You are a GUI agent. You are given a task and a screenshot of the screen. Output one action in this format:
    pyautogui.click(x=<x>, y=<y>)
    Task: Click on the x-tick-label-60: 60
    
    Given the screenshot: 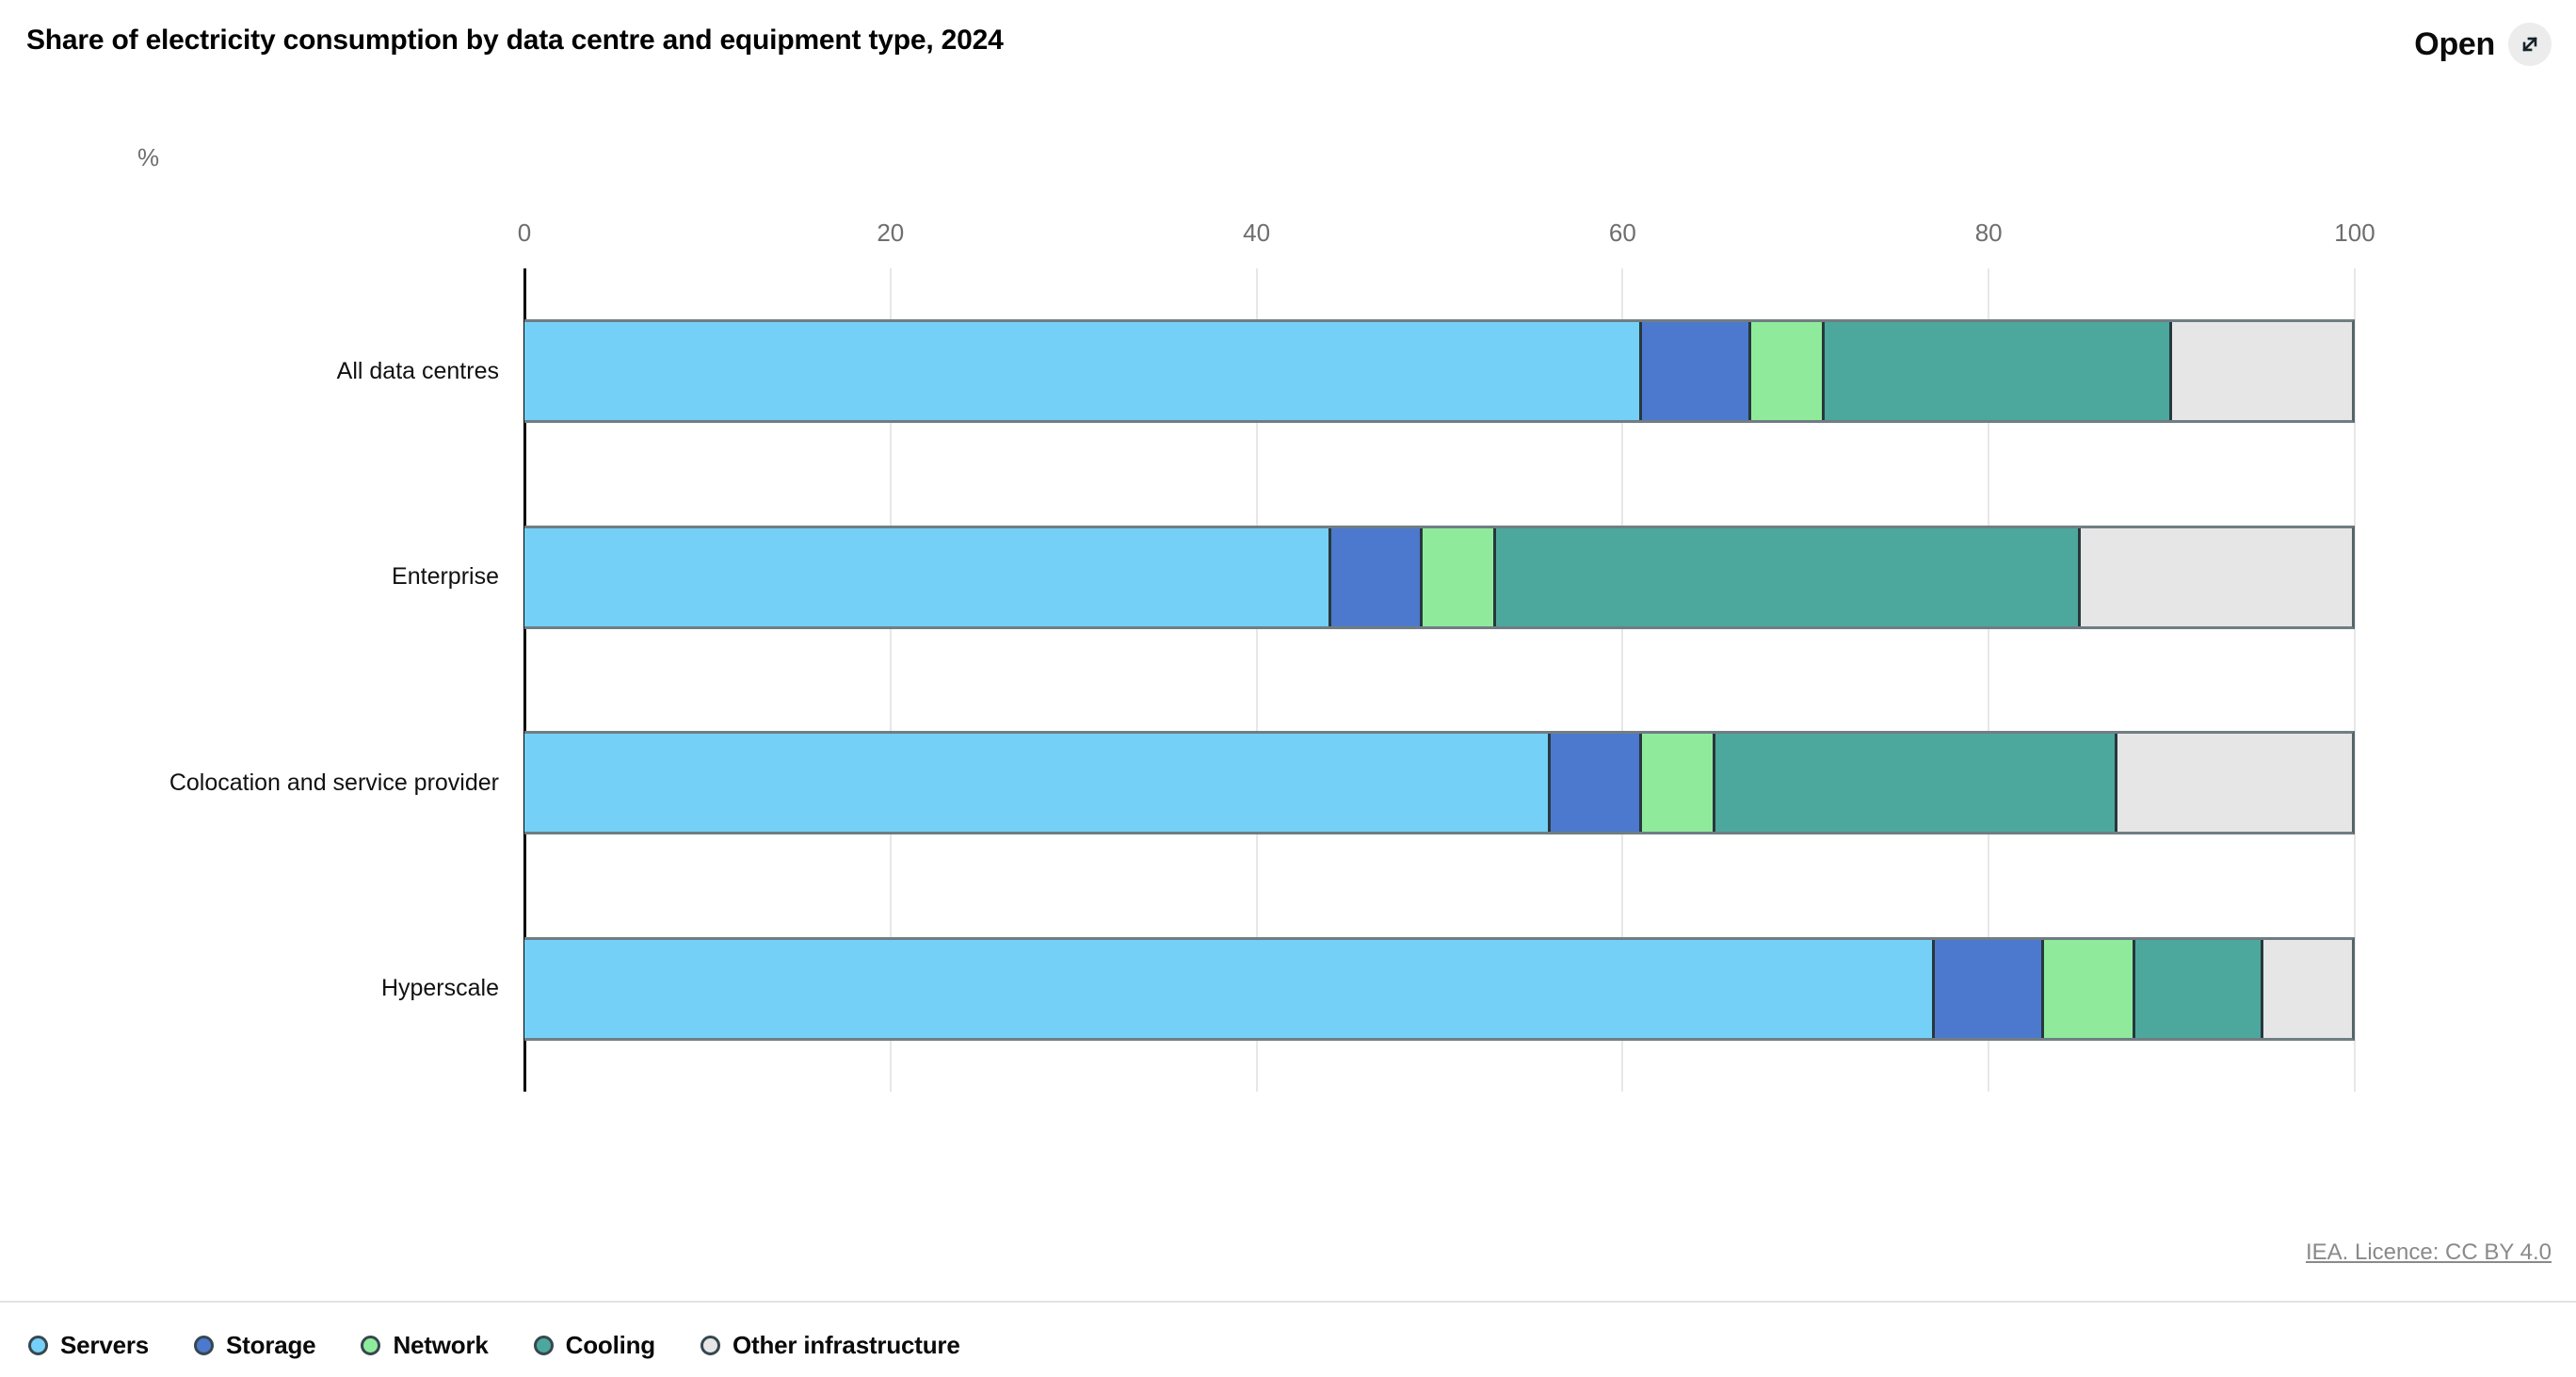 What is the action you would take?
    pyautogui.click(x=1622, y=233)
    